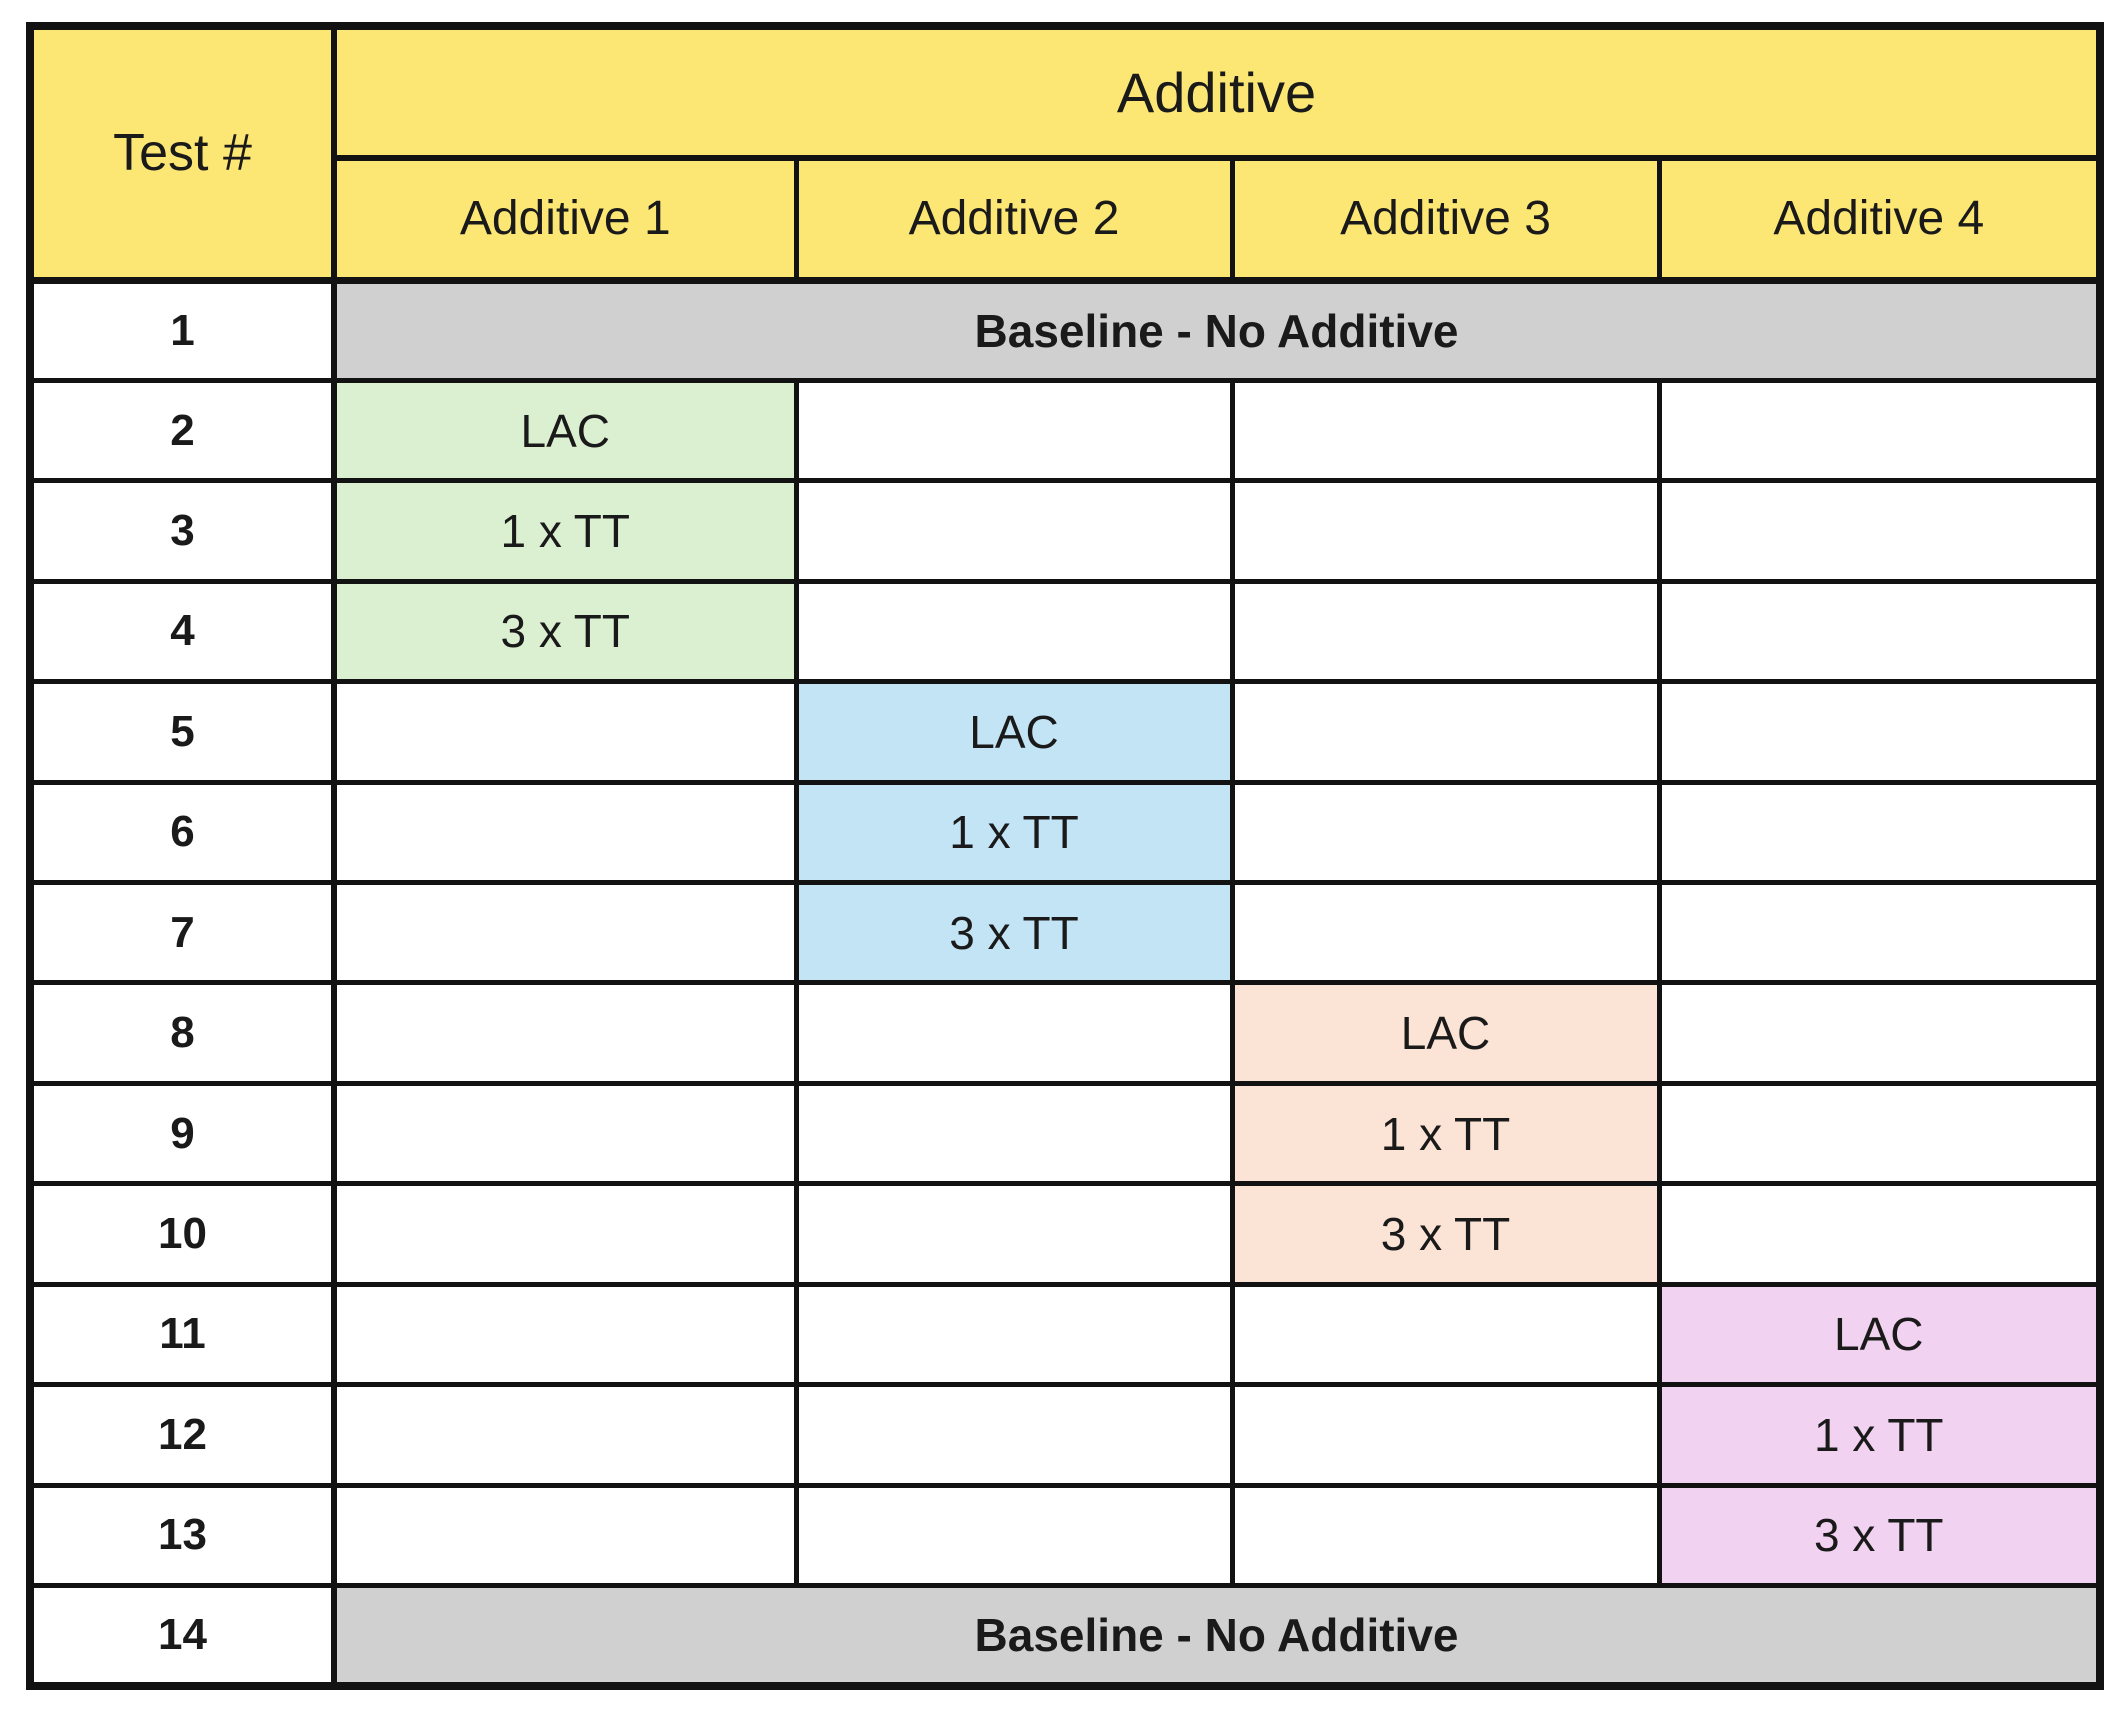 This screenshot has height=1715, width=2112. What do you see at coordinates (182, 732) in the screenshot?
I see `test-number-cell: 5` at bounding box center [182, 732].